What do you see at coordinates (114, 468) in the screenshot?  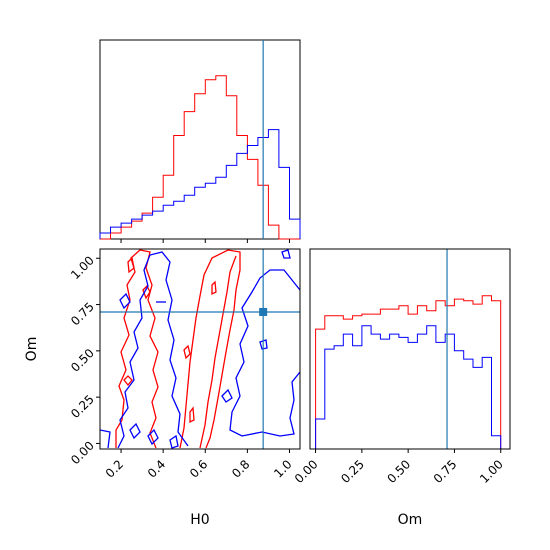 I see `x-tick-label: 0.2` at bounding box center [114, 468].